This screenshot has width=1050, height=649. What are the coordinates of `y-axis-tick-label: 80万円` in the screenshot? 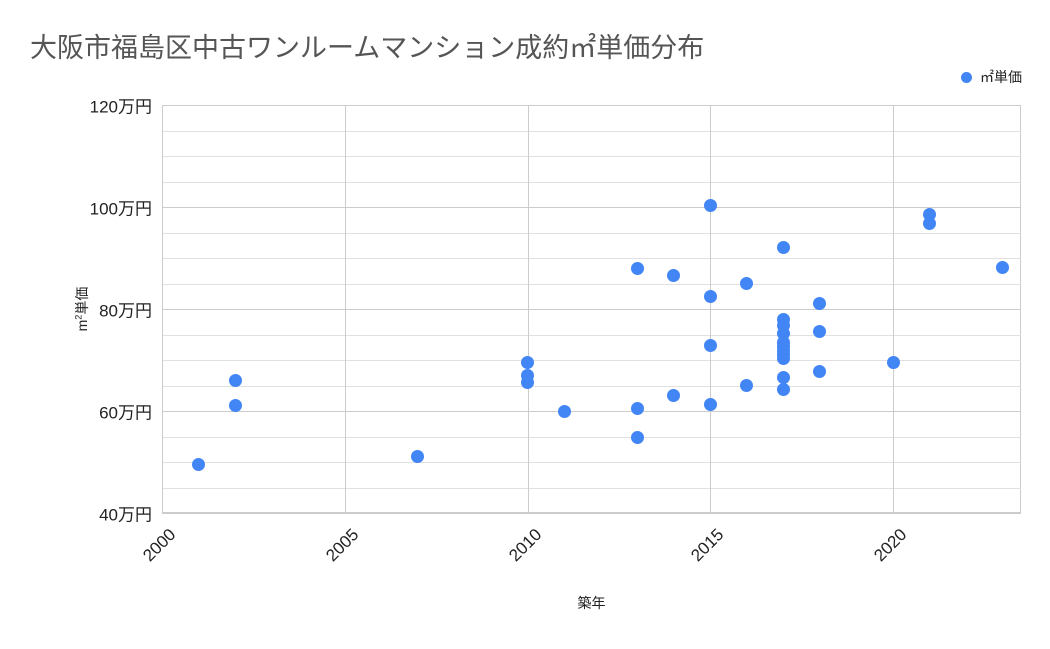 It's located at (125, 311).